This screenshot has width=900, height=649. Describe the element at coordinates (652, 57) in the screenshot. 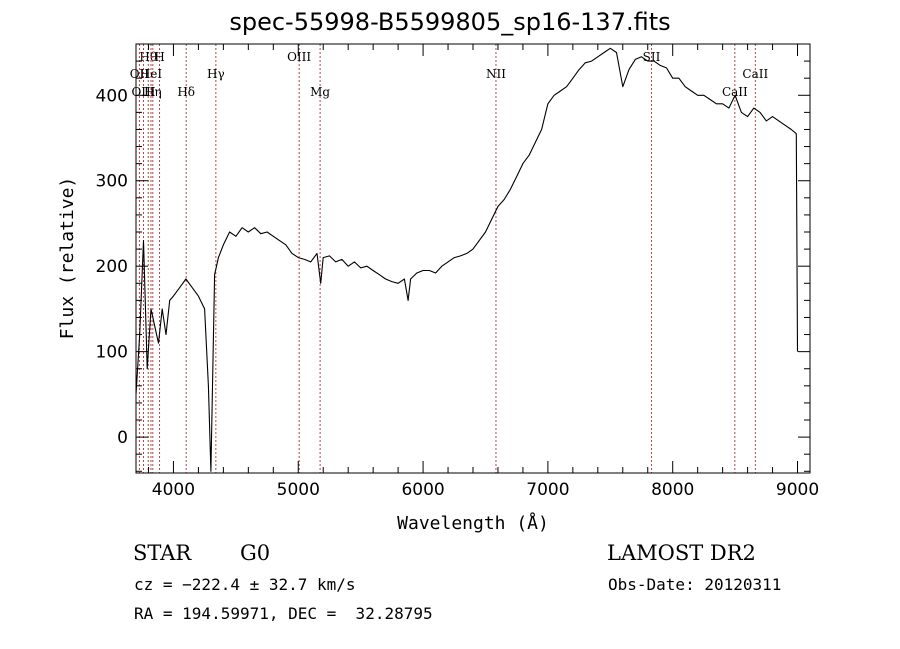

I see `spectral-line-label: SII` at that location.